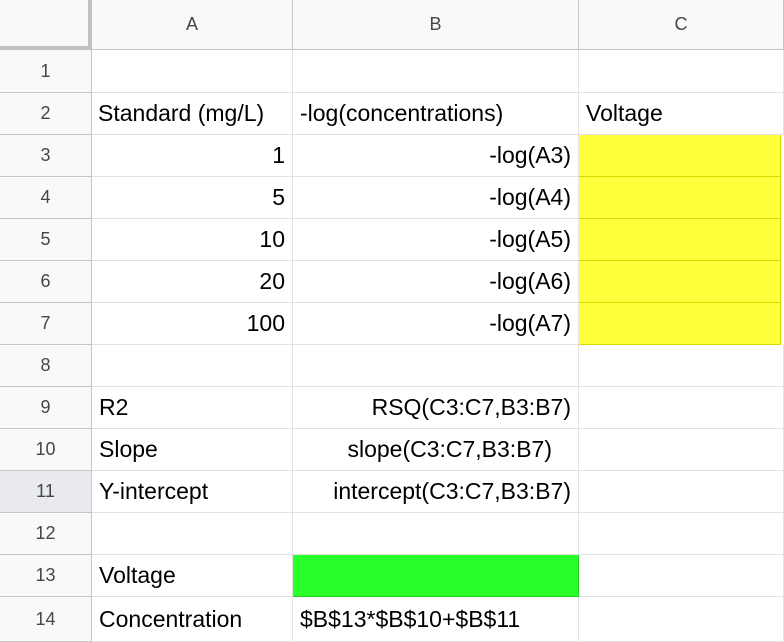  I want to click on cell-a2: Standard (mg/L), so click(192, 114).